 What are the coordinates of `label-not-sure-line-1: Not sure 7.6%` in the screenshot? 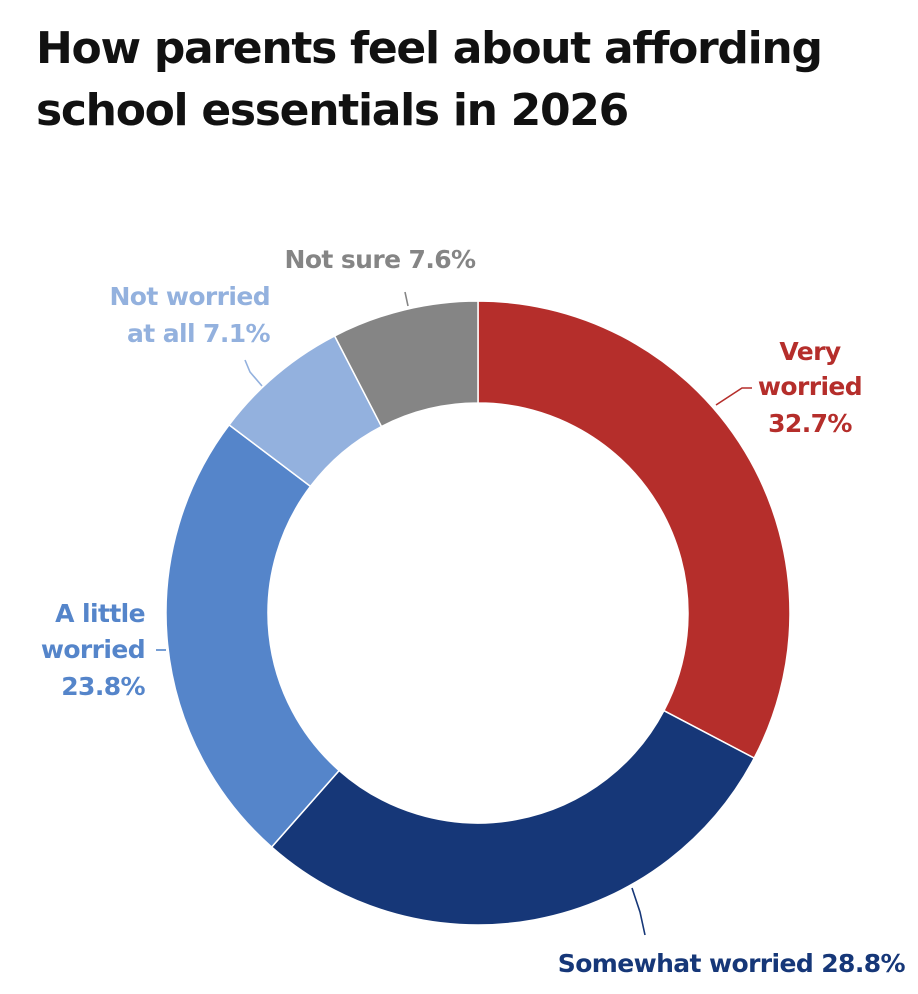 It's located at (381, 259).